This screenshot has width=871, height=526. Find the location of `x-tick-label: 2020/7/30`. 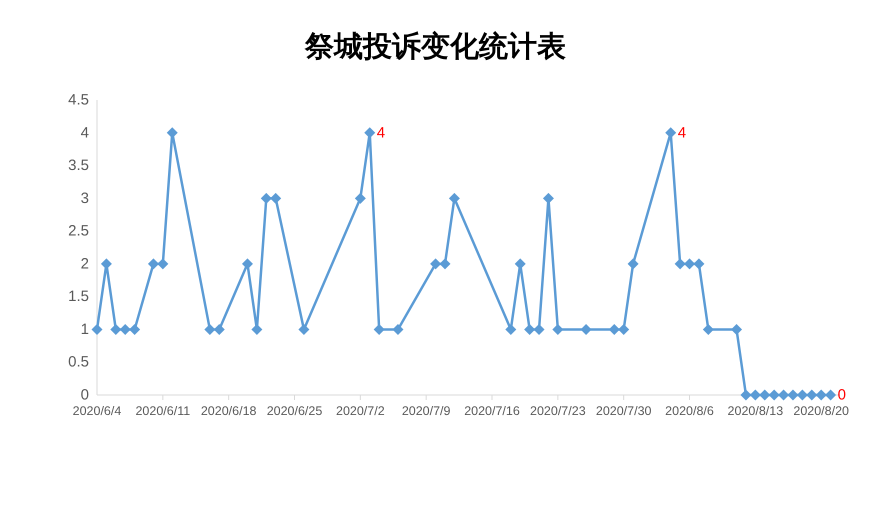

x-tick-label: 2020/7/30 is located at coordinates (624, 411).